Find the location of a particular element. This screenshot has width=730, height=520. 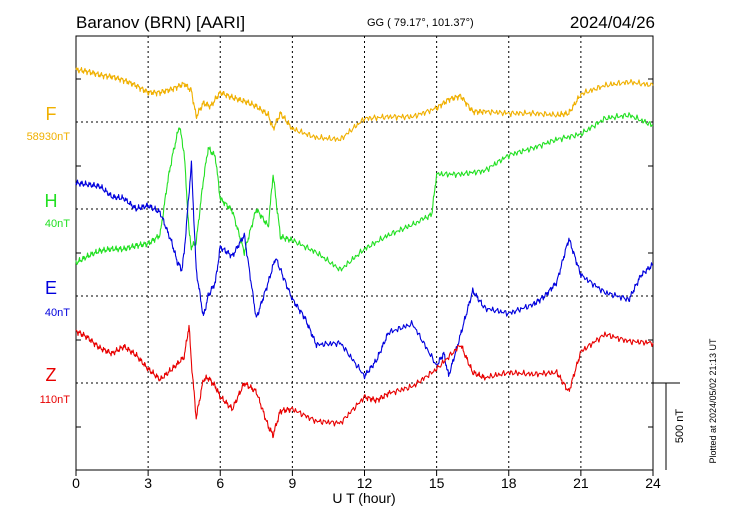

series-line-F is located at coordinates (364, 104).